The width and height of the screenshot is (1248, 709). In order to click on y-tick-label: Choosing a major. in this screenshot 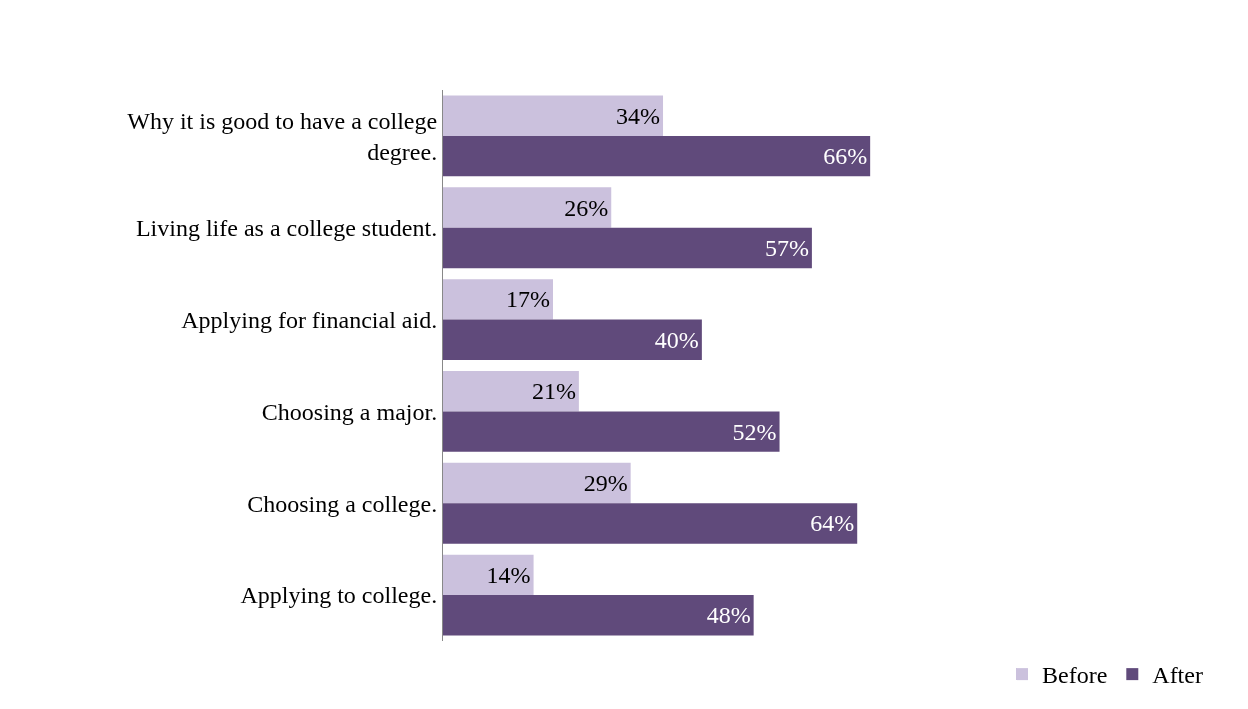, I will do `click(349, 411)`.